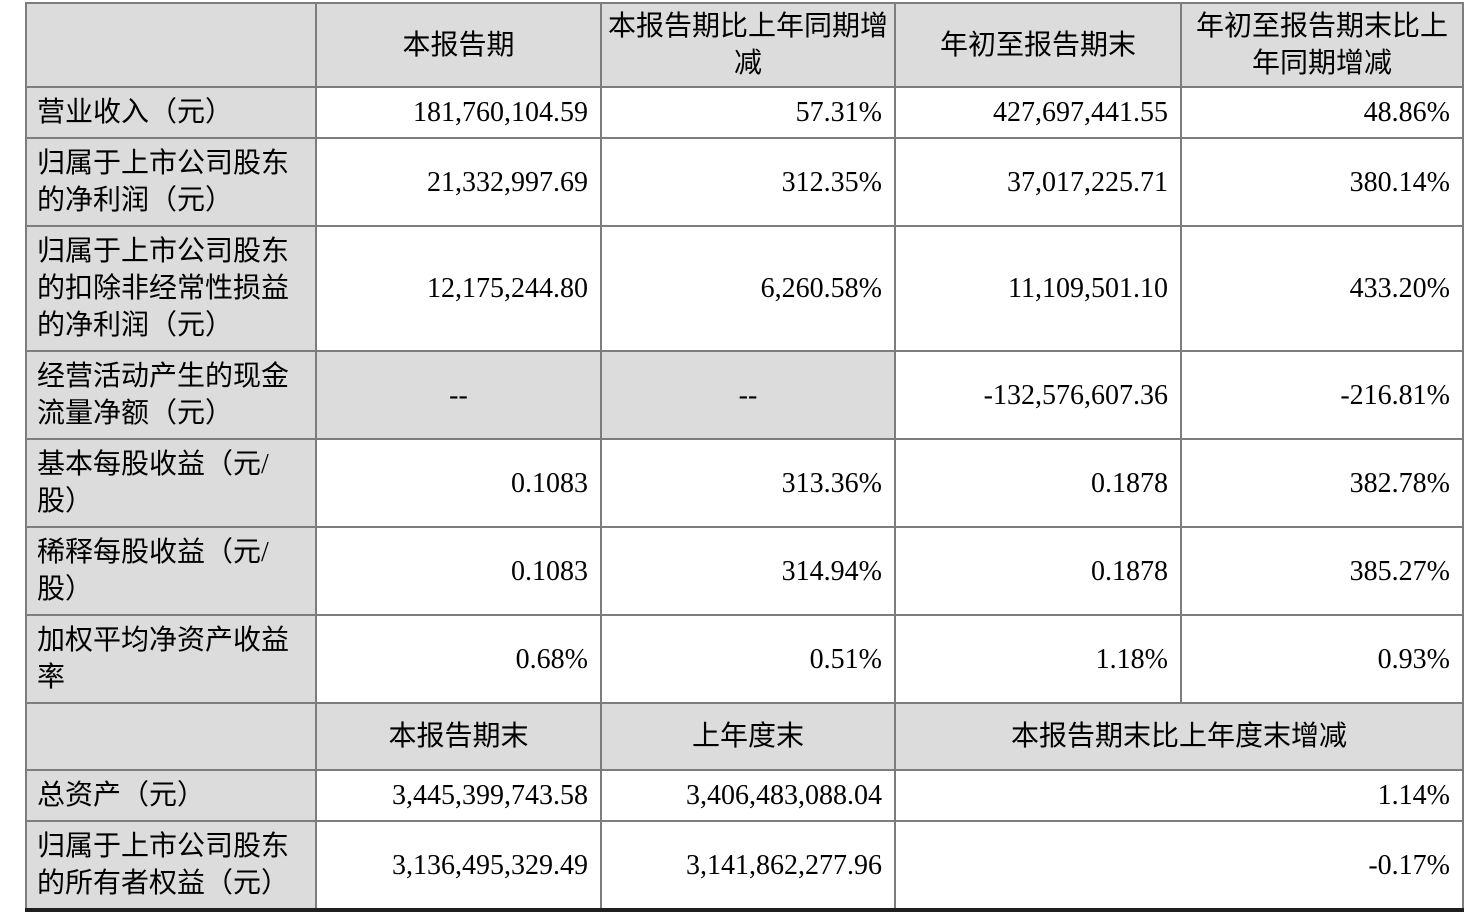  What do you see at coordinates (748, 395) in the screenshot?
I see `value-current-yoy-dash: --` at bounding box center [748, 395].